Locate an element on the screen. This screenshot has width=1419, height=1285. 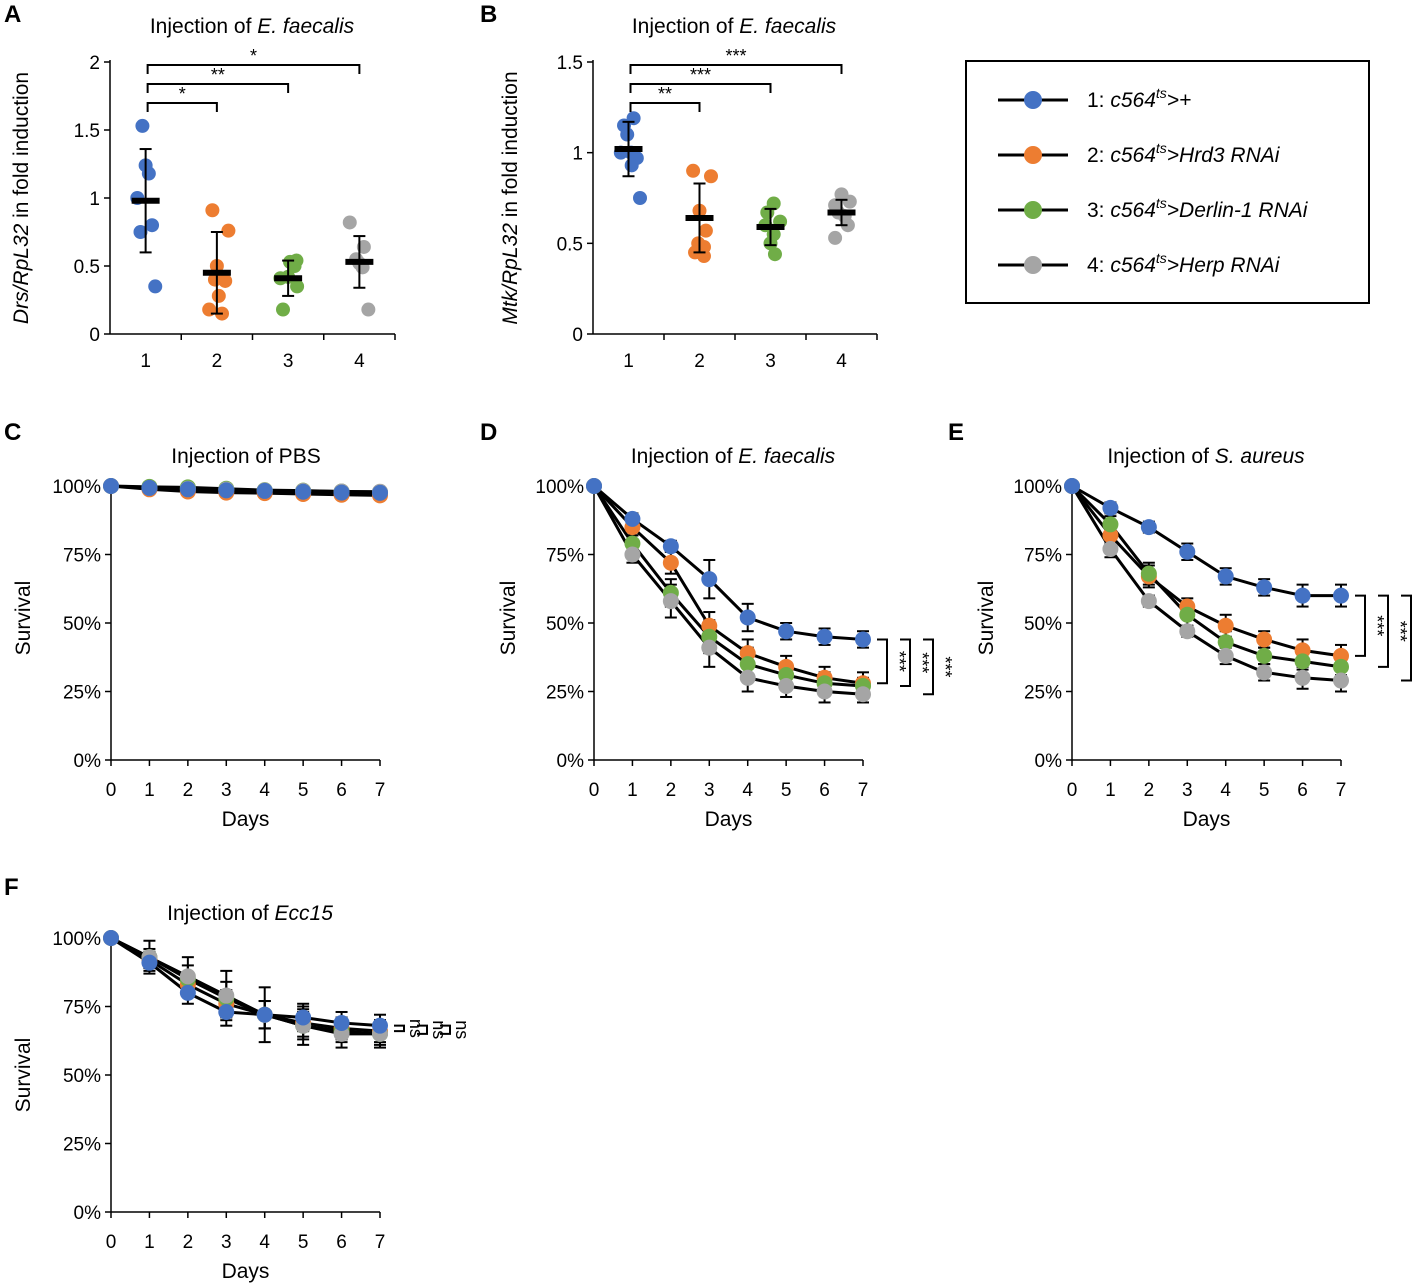
chart-title-italic: S. aureus is located at coordinates (1260, 456).